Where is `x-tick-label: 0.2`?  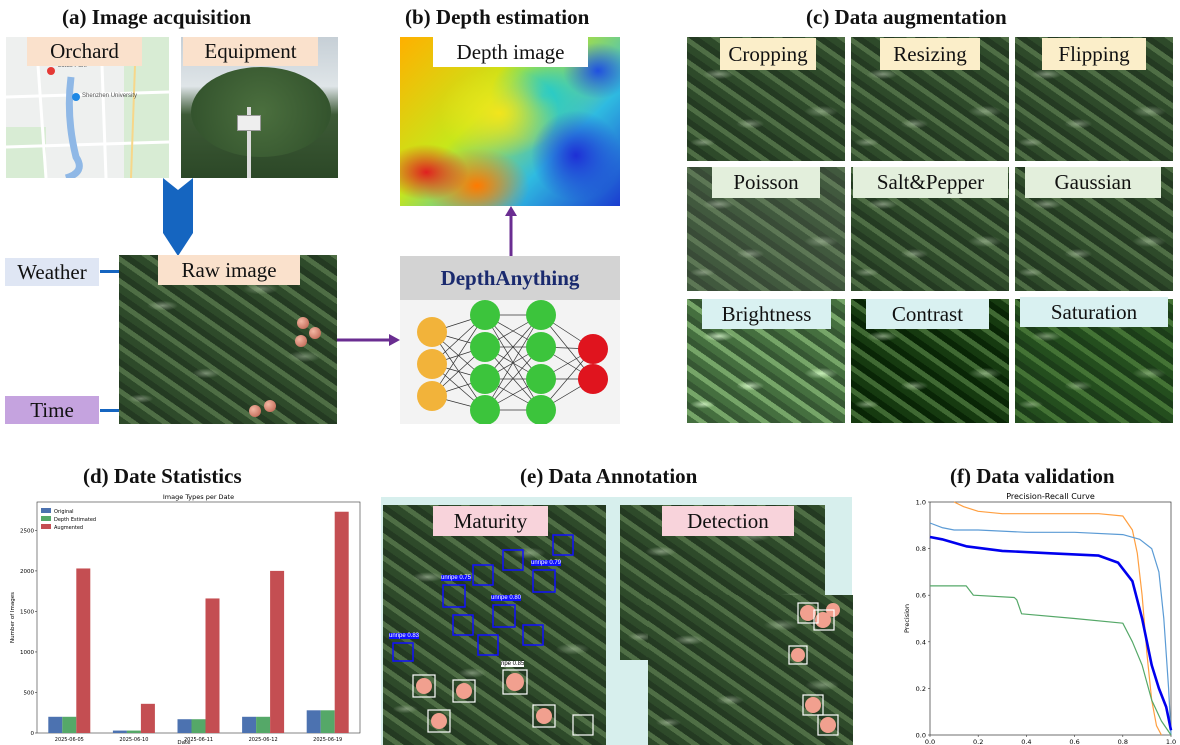 x-tick-label: 0.2 is located at coordinates (978, 741).